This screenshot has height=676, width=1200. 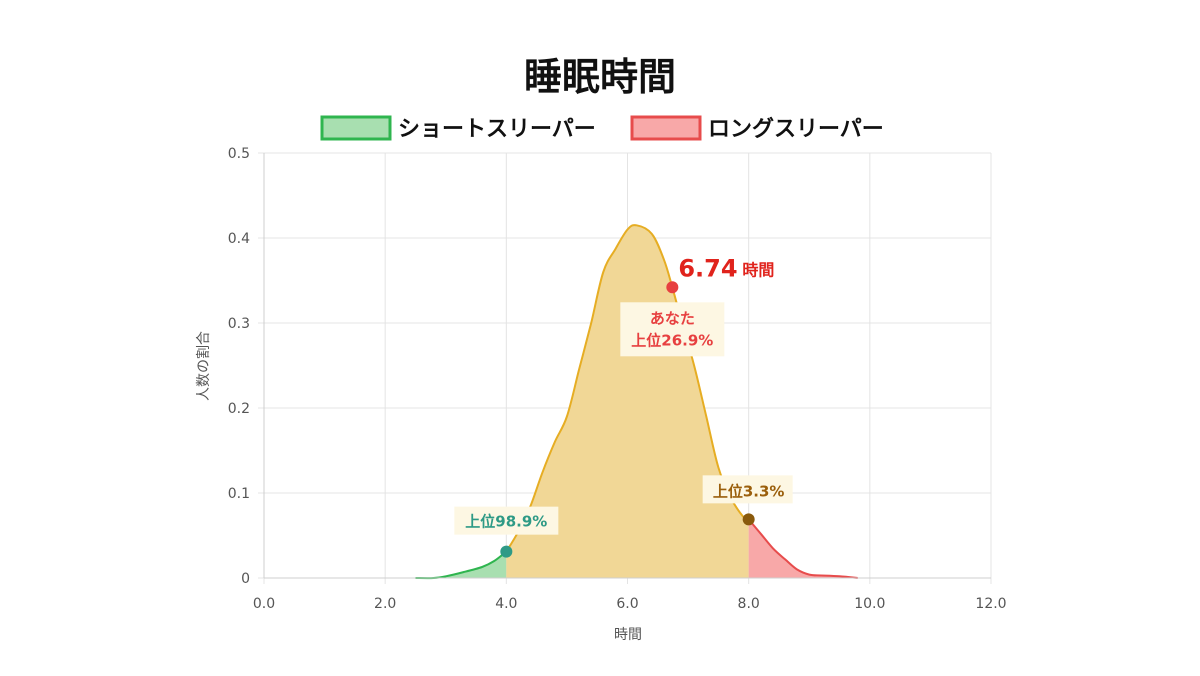 What do you see at coordinates (385, 604) in the screenshot?
I see `x-tick-label: 2.0` at bounding box center [385, 604].